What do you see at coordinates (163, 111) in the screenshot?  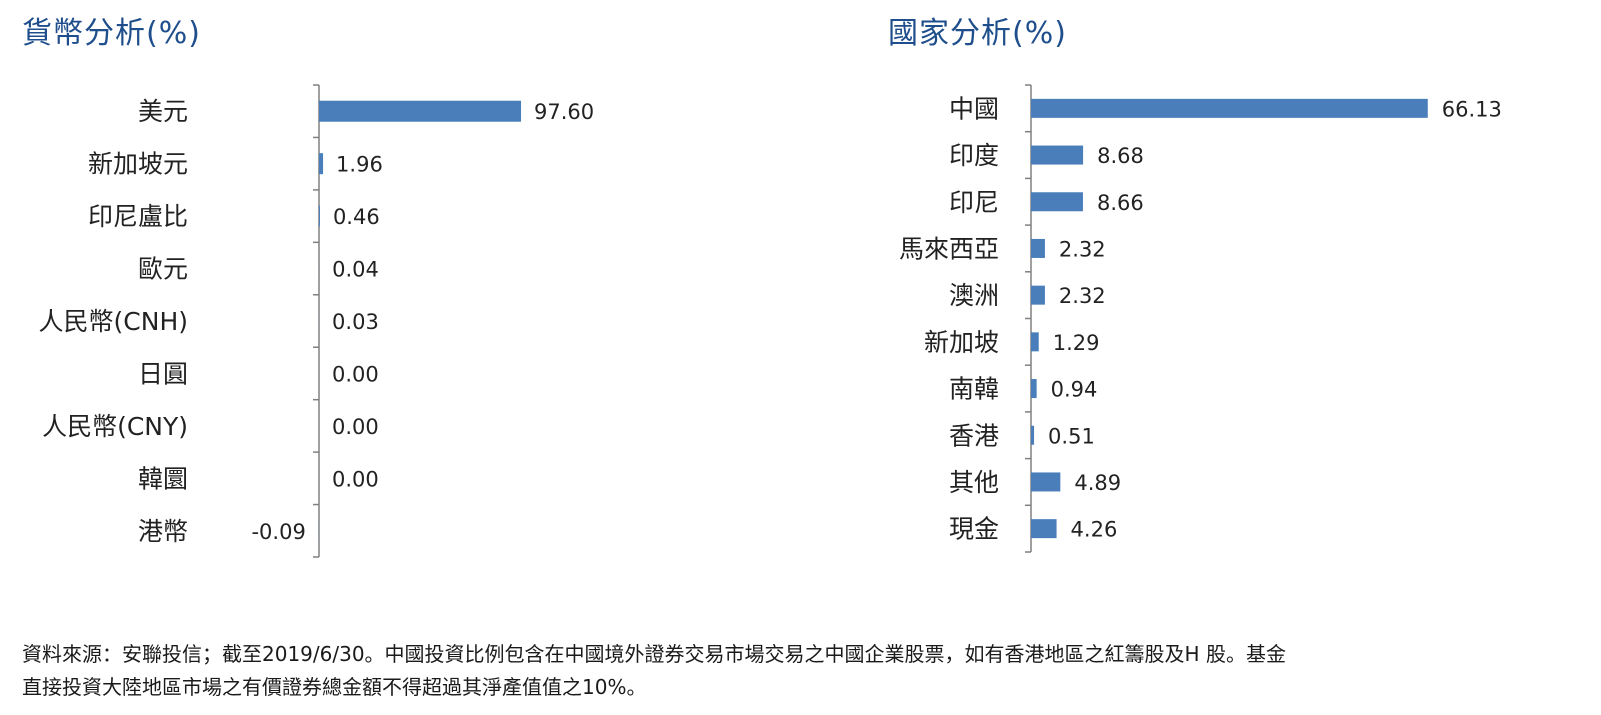 I see `category-label: 美元` at bounding box center [163, 111].